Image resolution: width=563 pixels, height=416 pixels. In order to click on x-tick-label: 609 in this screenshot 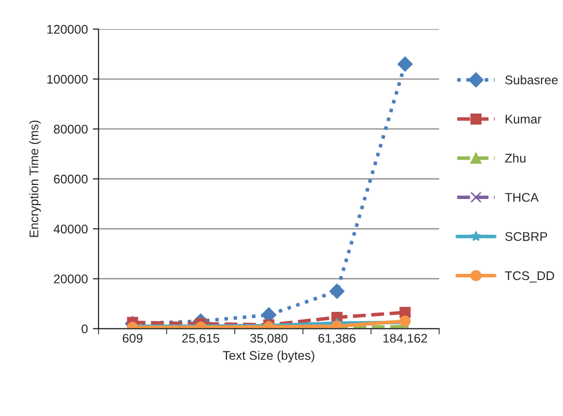, I will do `click(132, 338)`.